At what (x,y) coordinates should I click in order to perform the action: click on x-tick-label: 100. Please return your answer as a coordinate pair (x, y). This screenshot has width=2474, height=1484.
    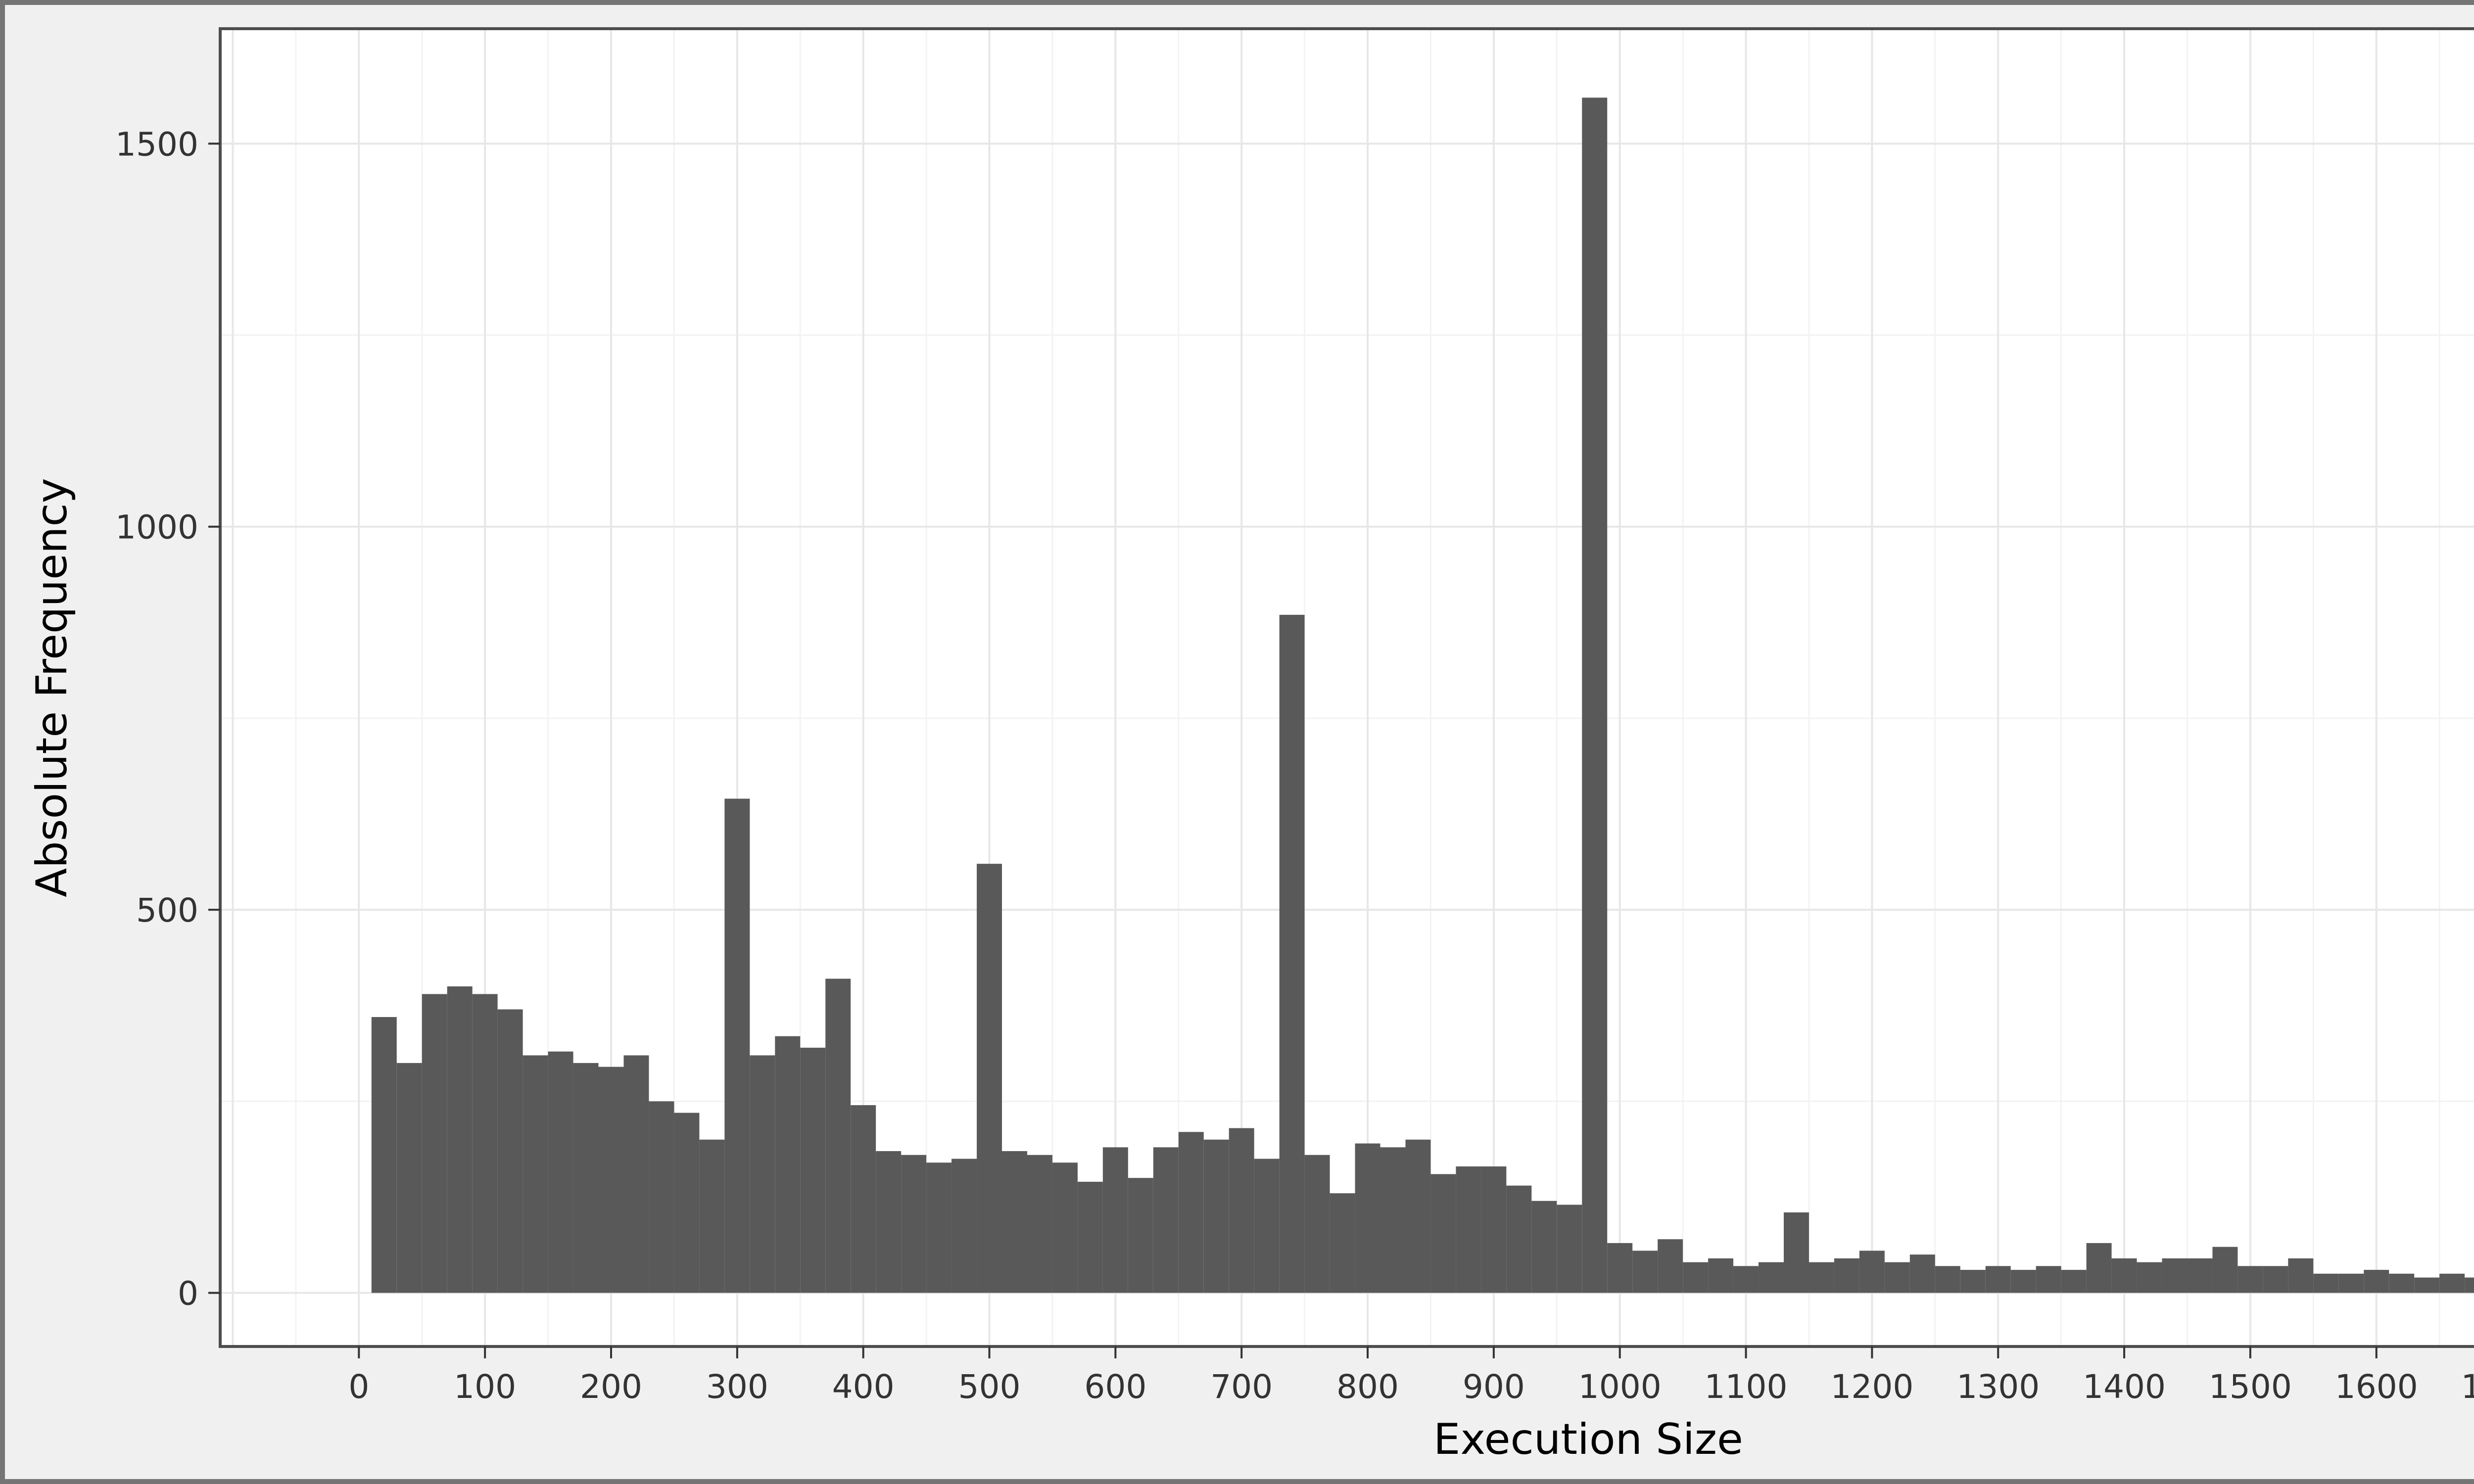
    Looking at the image, I should click on (485, 1387).